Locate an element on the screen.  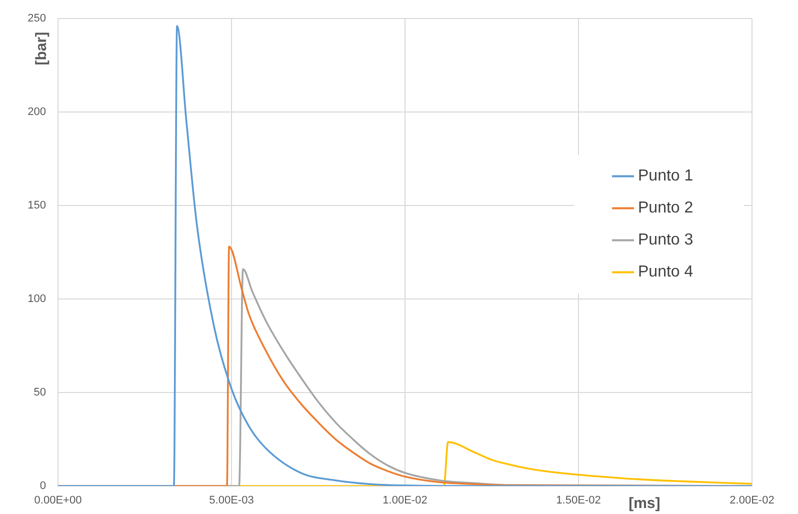
y-tick-label: 250 is located at coordinates (37, 18).